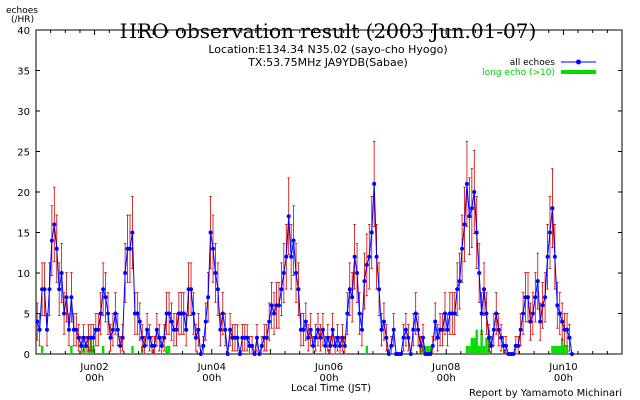  I want to click on y-tick-label: 25, so click(23, 153).